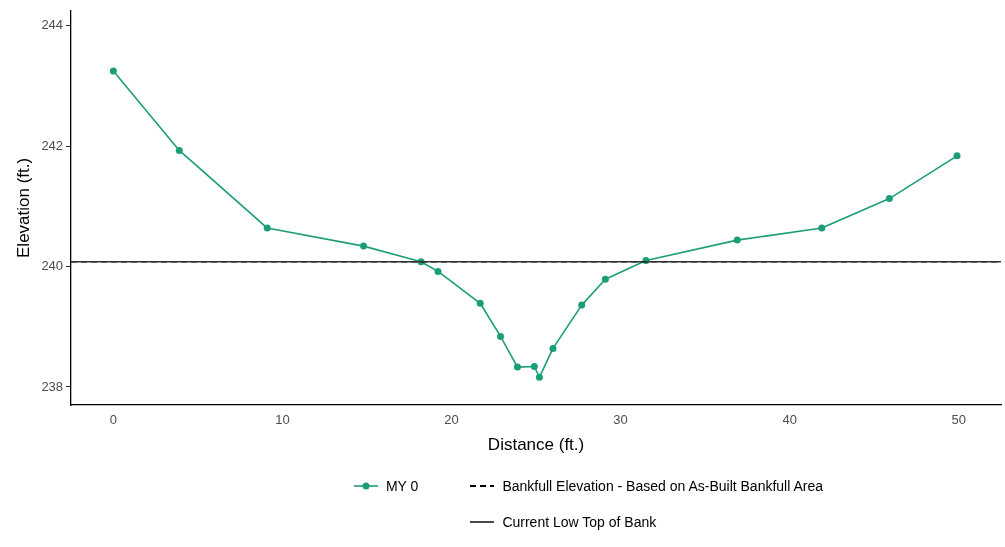 The image size is (1005, 547). I want to click on legend-label: MY 0, so click(402, 486).